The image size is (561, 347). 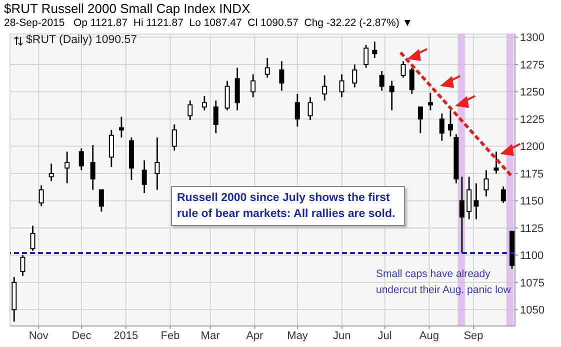 I want to click on x-tick-label: Feb, so click(x=170, y=336).